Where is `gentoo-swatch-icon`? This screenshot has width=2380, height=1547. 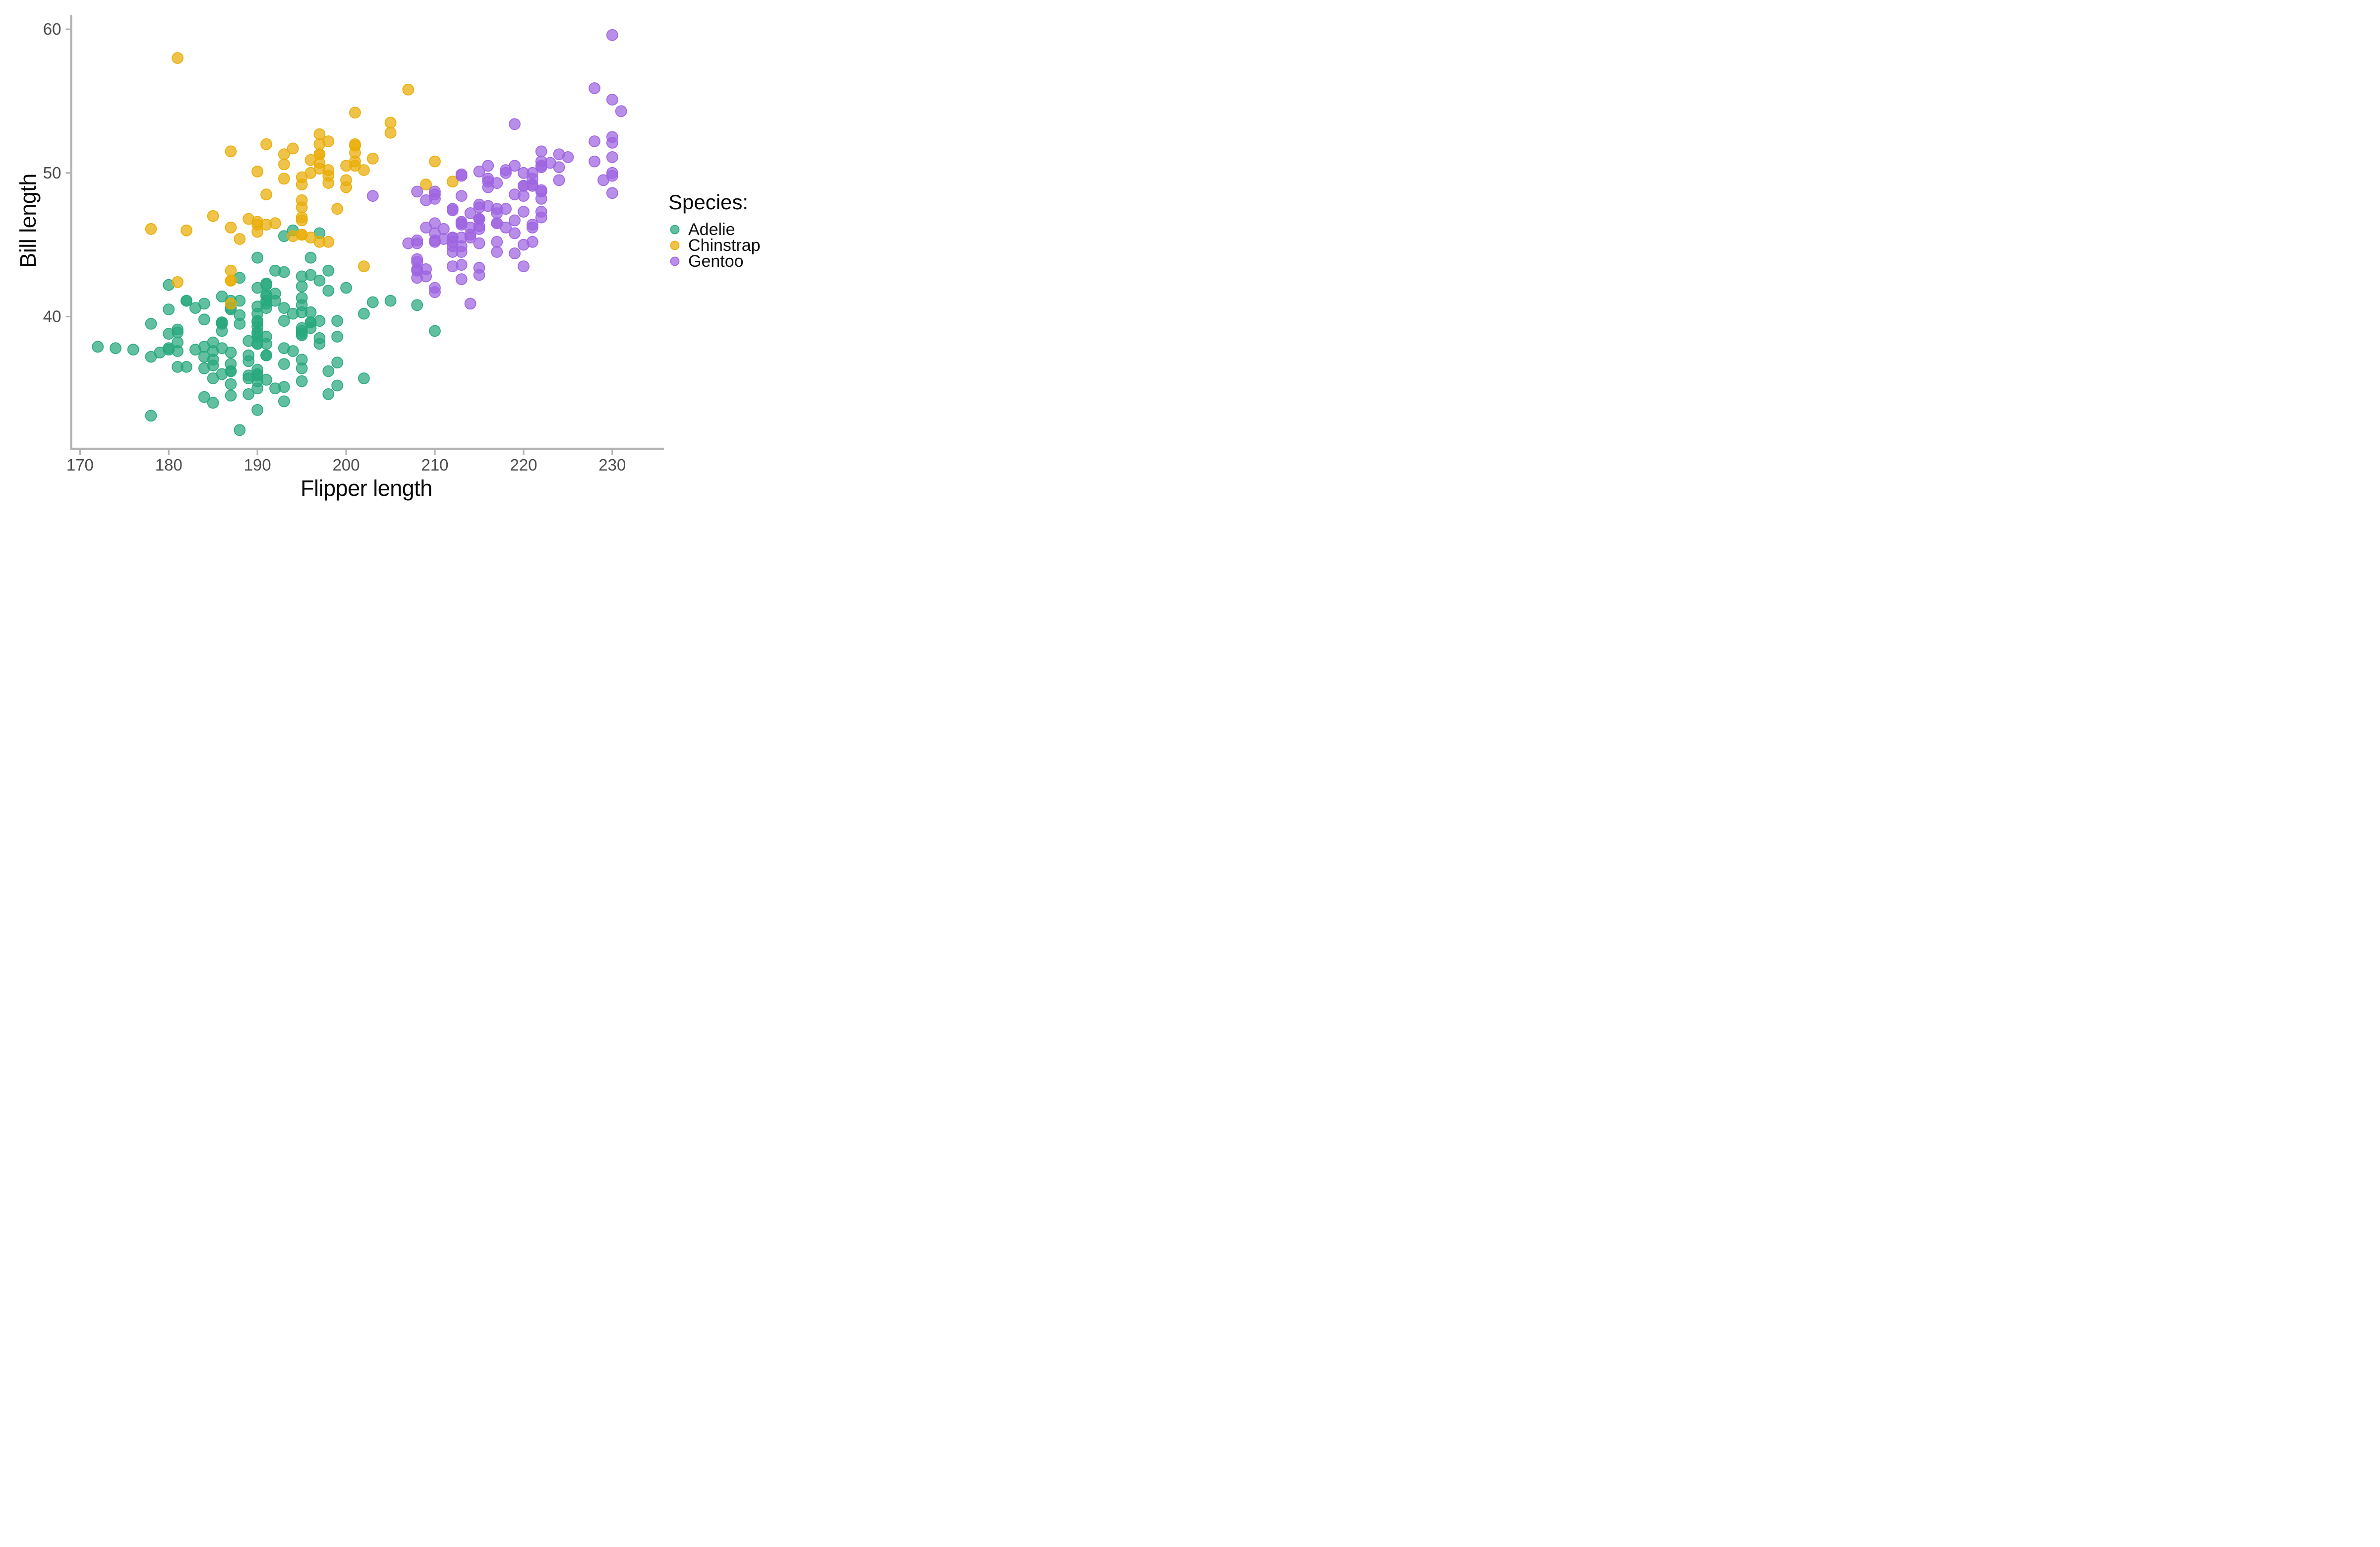 gentoo-swatch-icon is located at coordinates (675, 261).